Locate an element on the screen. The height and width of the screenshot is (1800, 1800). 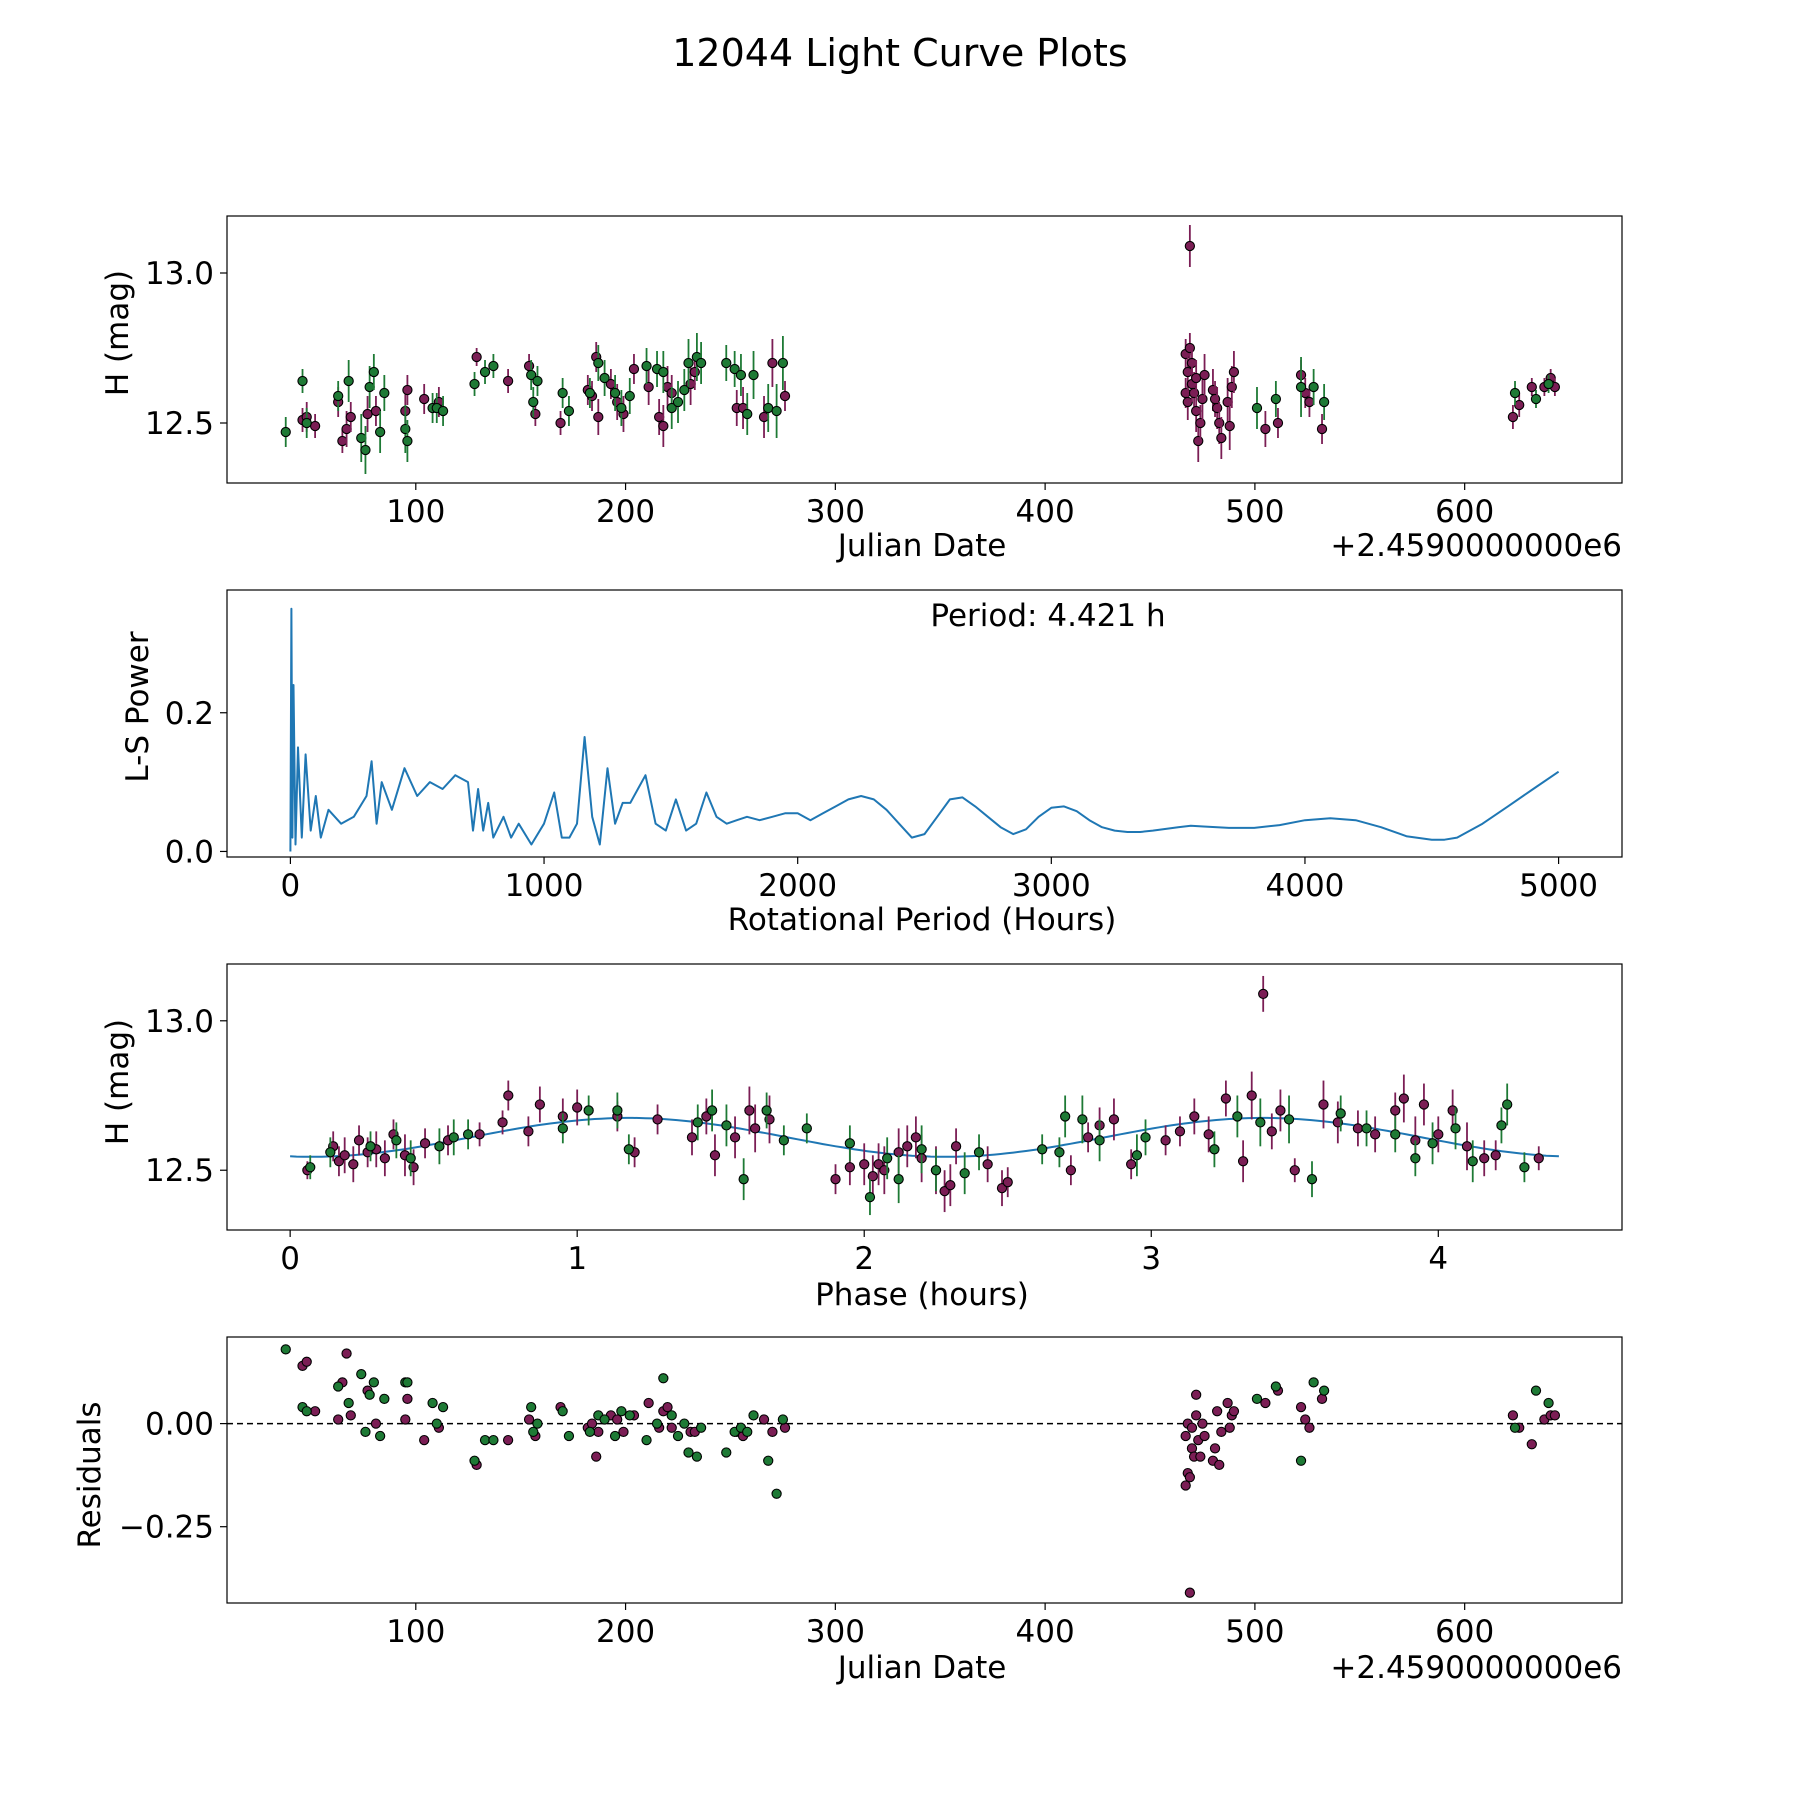
x-tick-label: 0 is located at coordinates (291, 886).